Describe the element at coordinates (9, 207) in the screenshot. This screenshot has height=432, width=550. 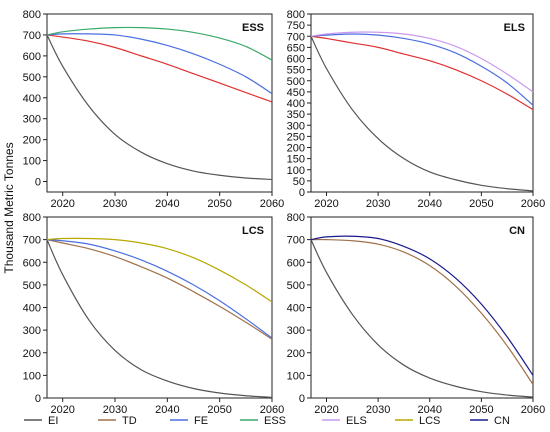
I see `y-axis-label: Thousand Metric Tonnes` at that location.